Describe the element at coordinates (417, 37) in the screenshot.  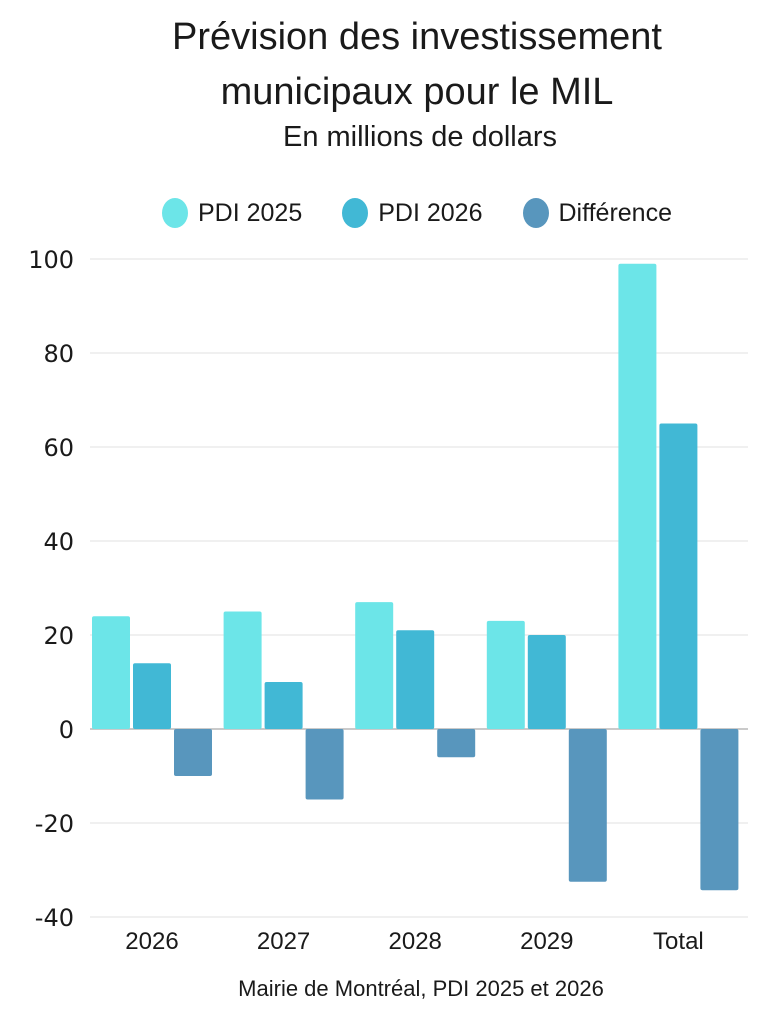
I see `chart-title-line-1: Prévision des investissement` at that location.